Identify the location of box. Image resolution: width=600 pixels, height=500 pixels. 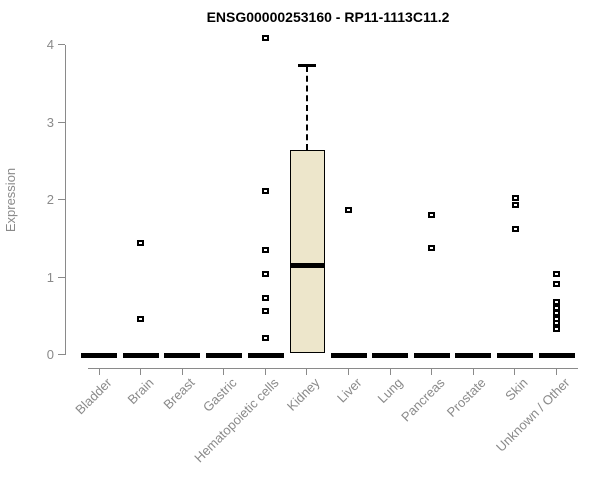
(307, 252).